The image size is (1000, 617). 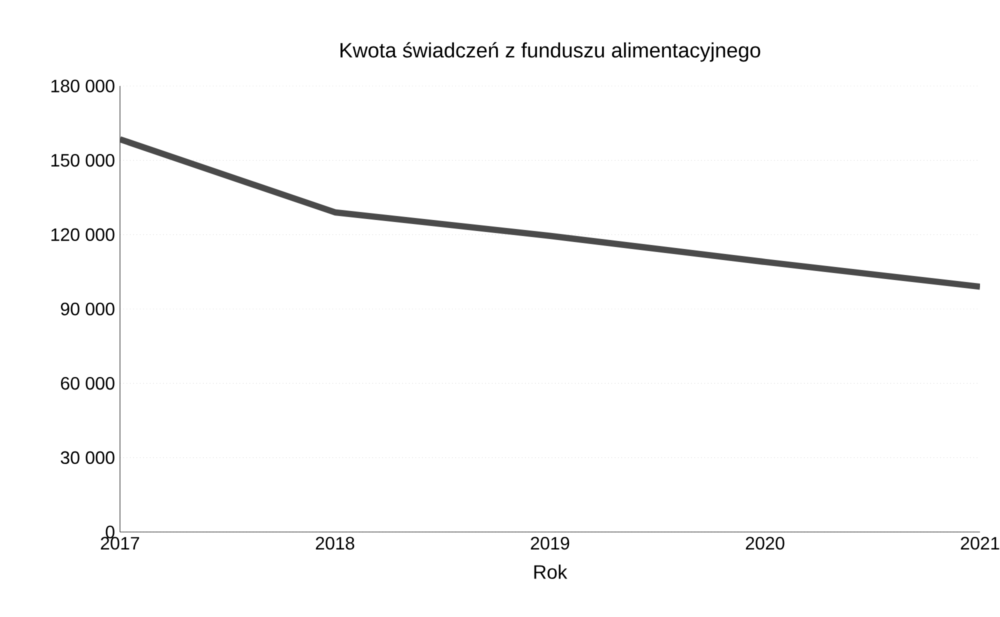 I want to click on x-tick-label: 2021, so click(x=980, y=543).